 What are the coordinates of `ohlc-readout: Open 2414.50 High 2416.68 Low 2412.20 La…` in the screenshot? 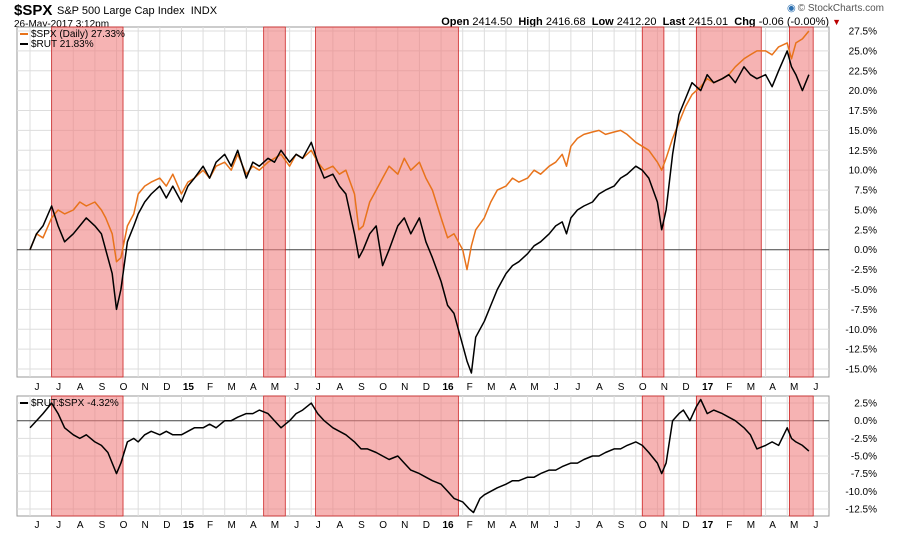 It's located at (641, 22).